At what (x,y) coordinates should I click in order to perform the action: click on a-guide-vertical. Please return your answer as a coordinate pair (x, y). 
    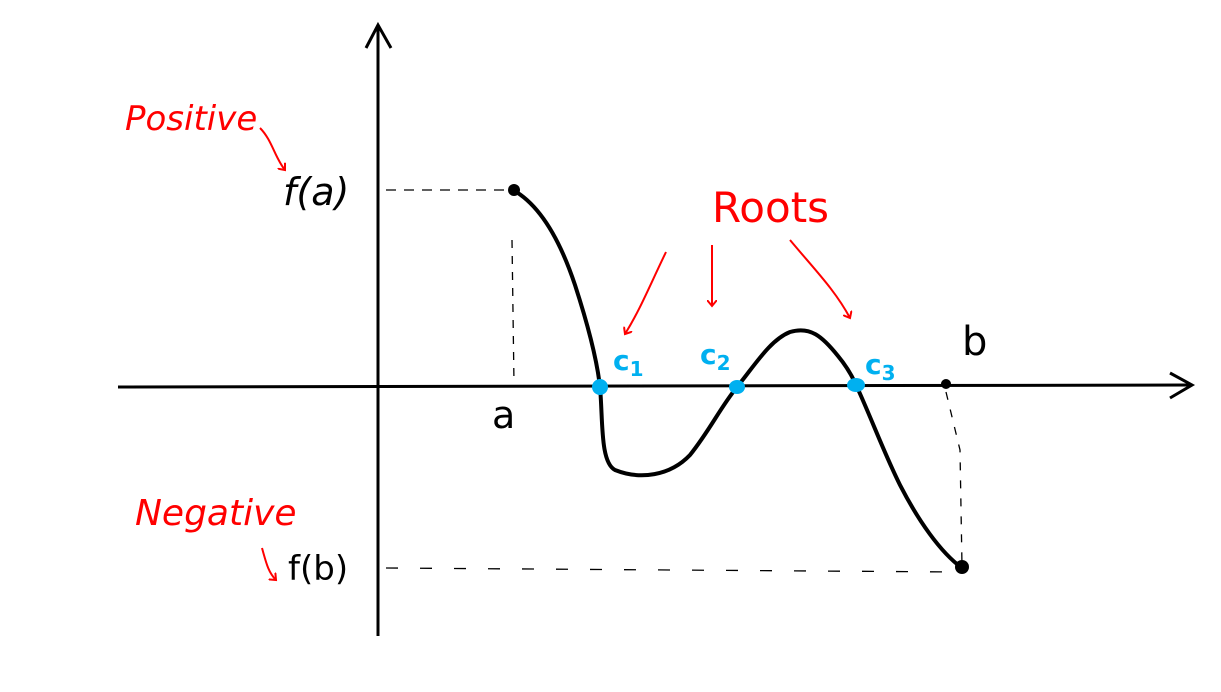
    Looking at the image, I should click on (513, 312).